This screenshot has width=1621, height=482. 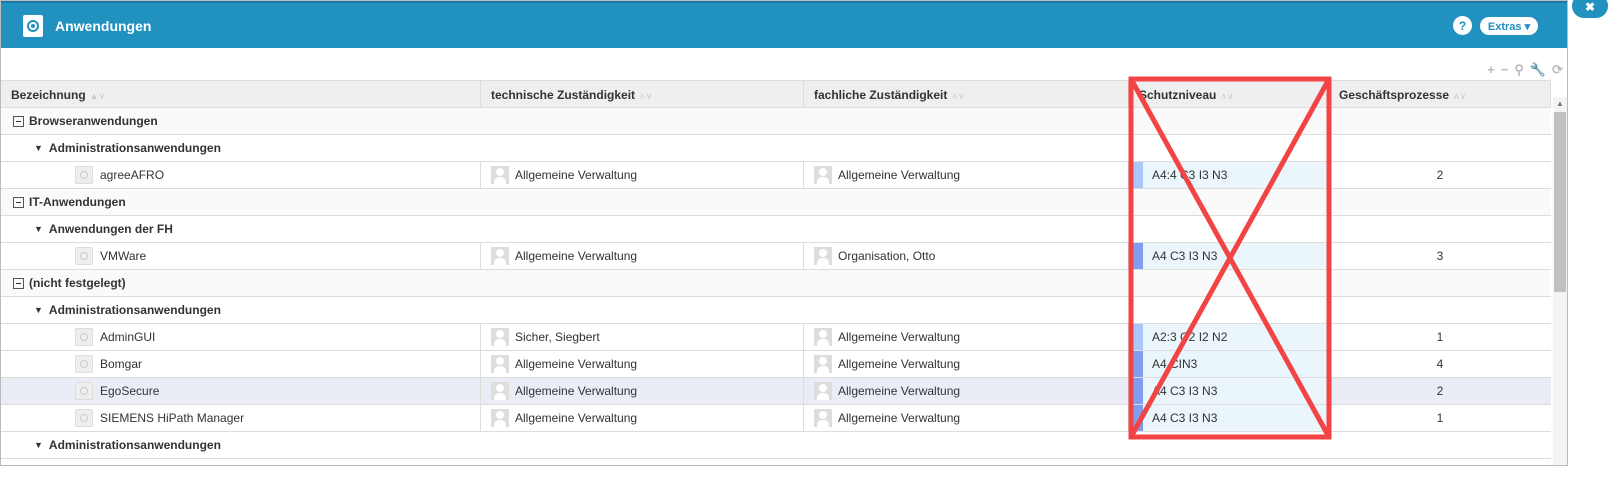 I want to click on column-header-4: Geschäftsprozesse ∧∨, so click(x=1440, y=94).